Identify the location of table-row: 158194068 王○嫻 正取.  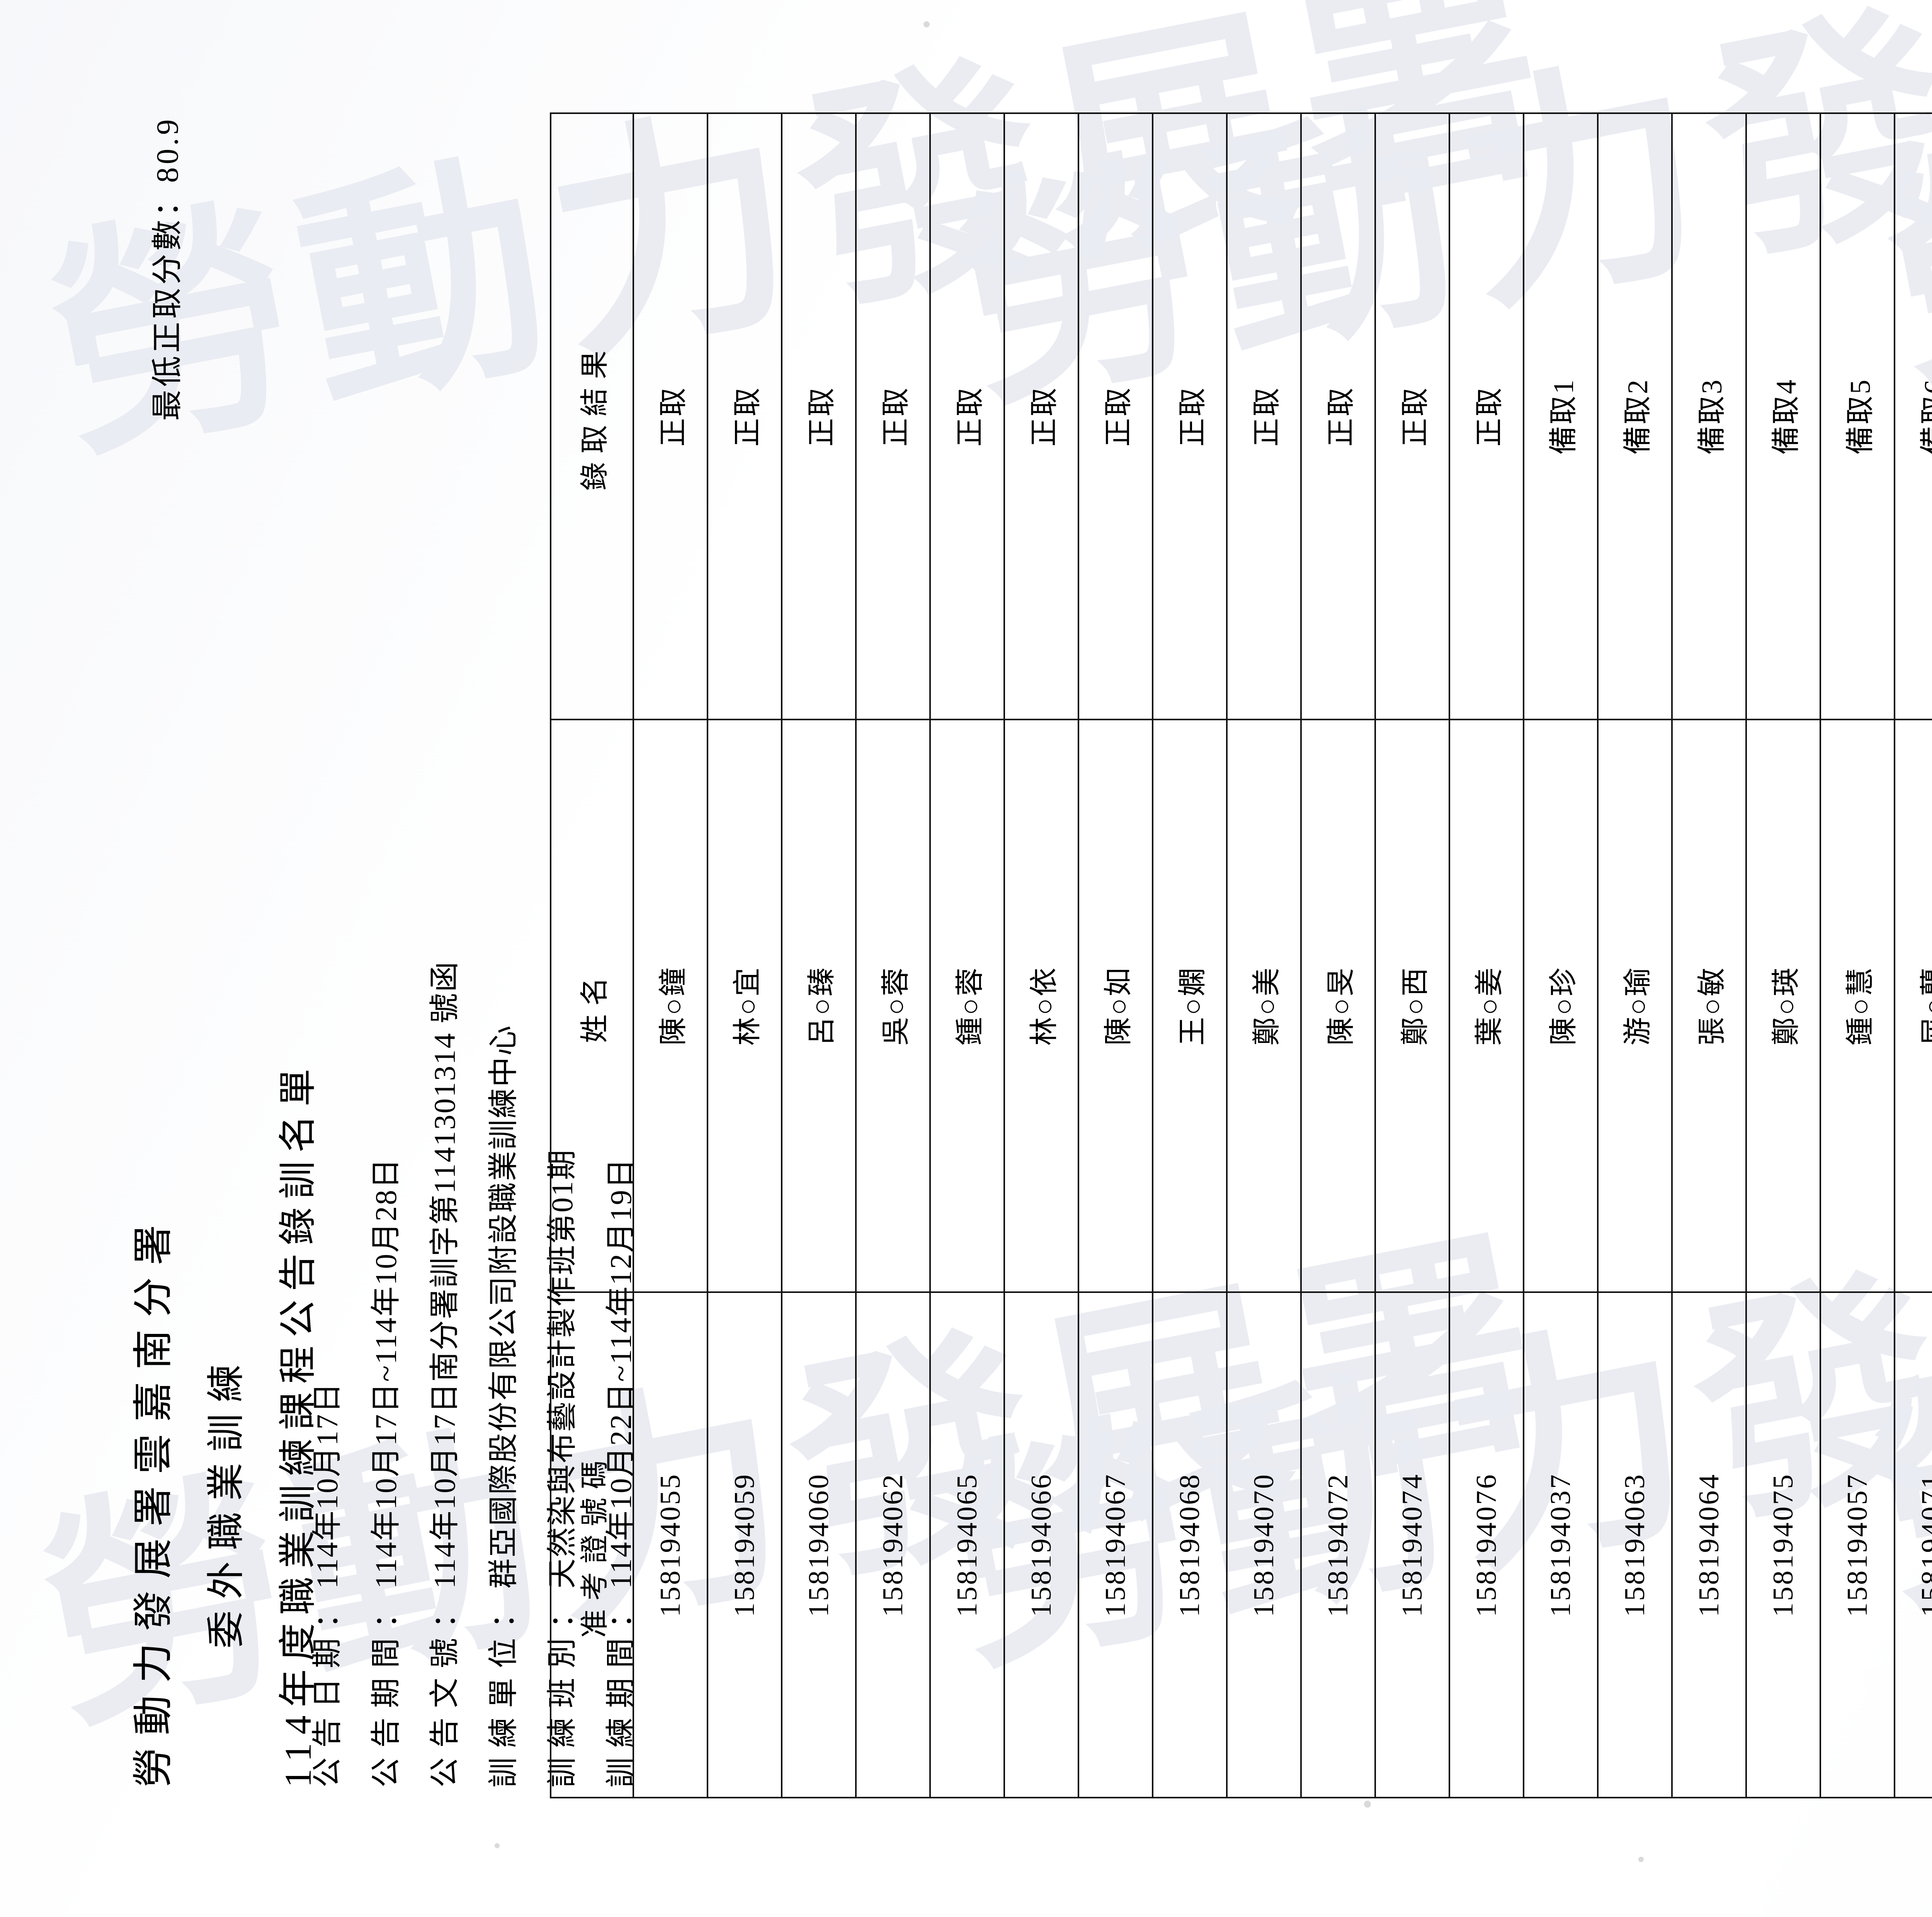
(1190, 955).